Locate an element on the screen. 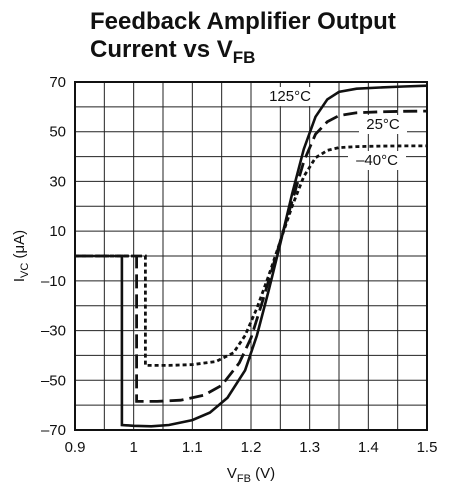  x-tick-label: 1.1 is located at coordinates (192, 447).